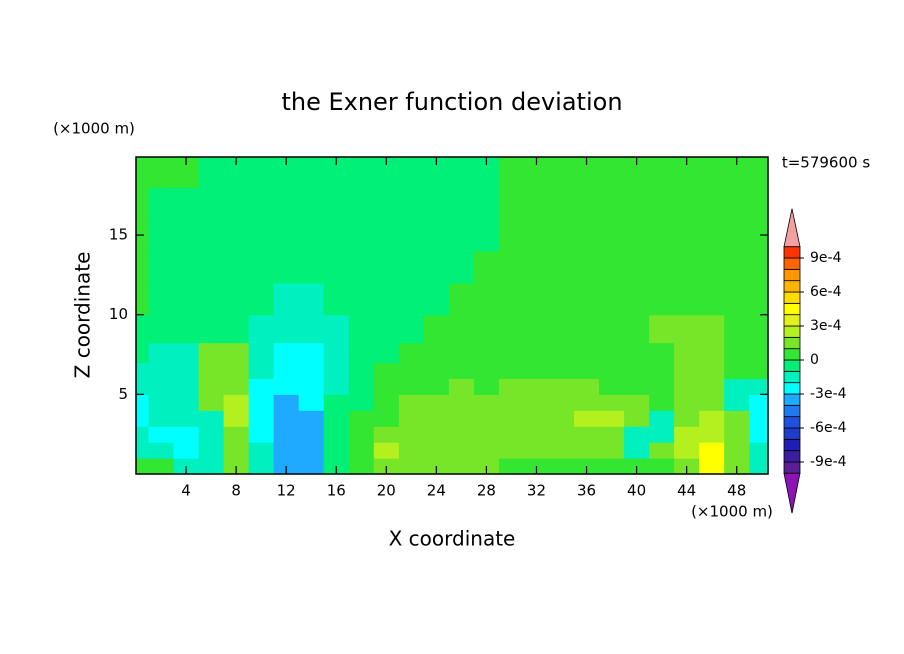 The image size is (904, 654). What do you see at coordinates (286, 491) in the screenshot?
I see `x-tick-label: 12` at bounding box center [286, 491].